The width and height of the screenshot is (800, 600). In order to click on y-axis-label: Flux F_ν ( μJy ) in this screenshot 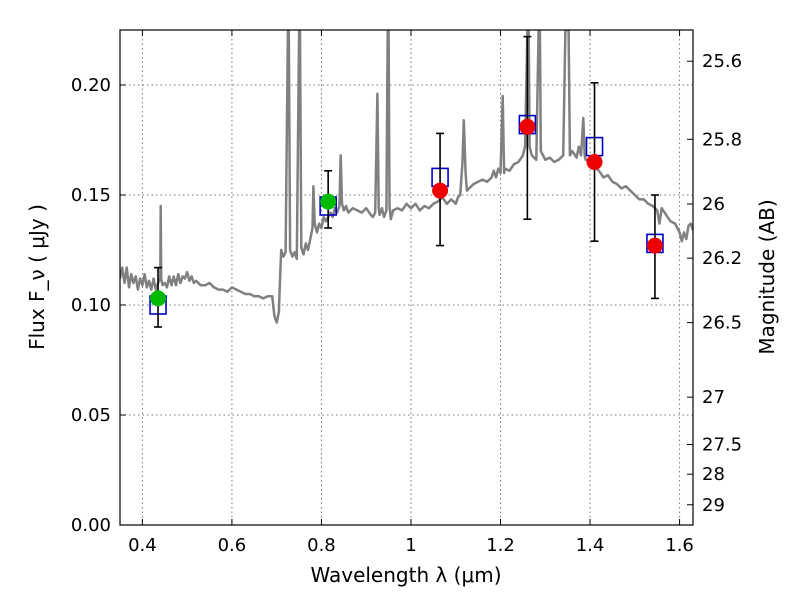, I will do `click(37, 277)`.